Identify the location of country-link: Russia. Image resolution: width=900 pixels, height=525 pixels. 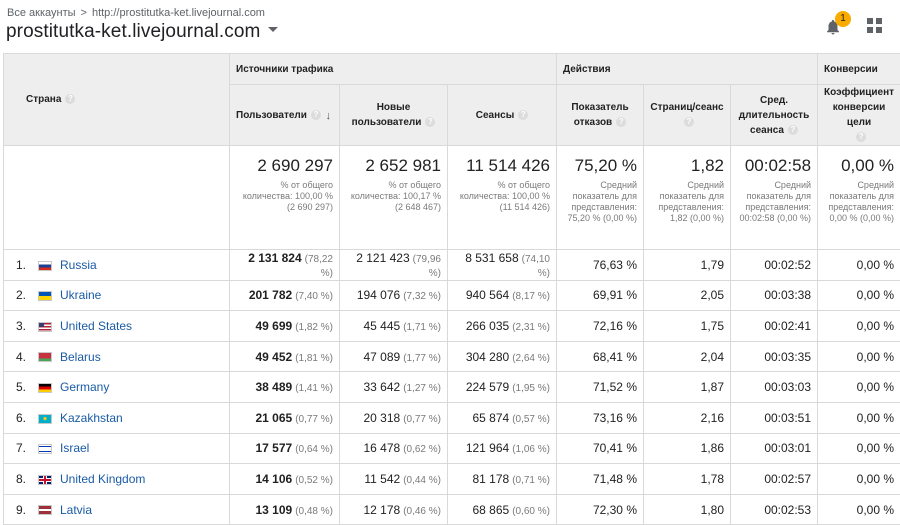
(78, 265).